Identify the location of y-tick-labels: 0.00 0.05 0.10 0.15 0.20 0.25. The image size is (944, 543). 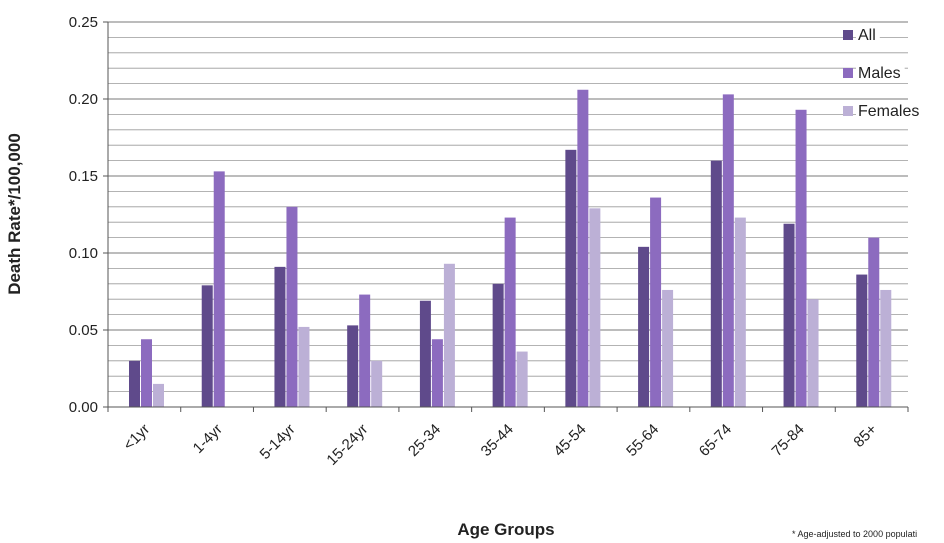
(88, 215).